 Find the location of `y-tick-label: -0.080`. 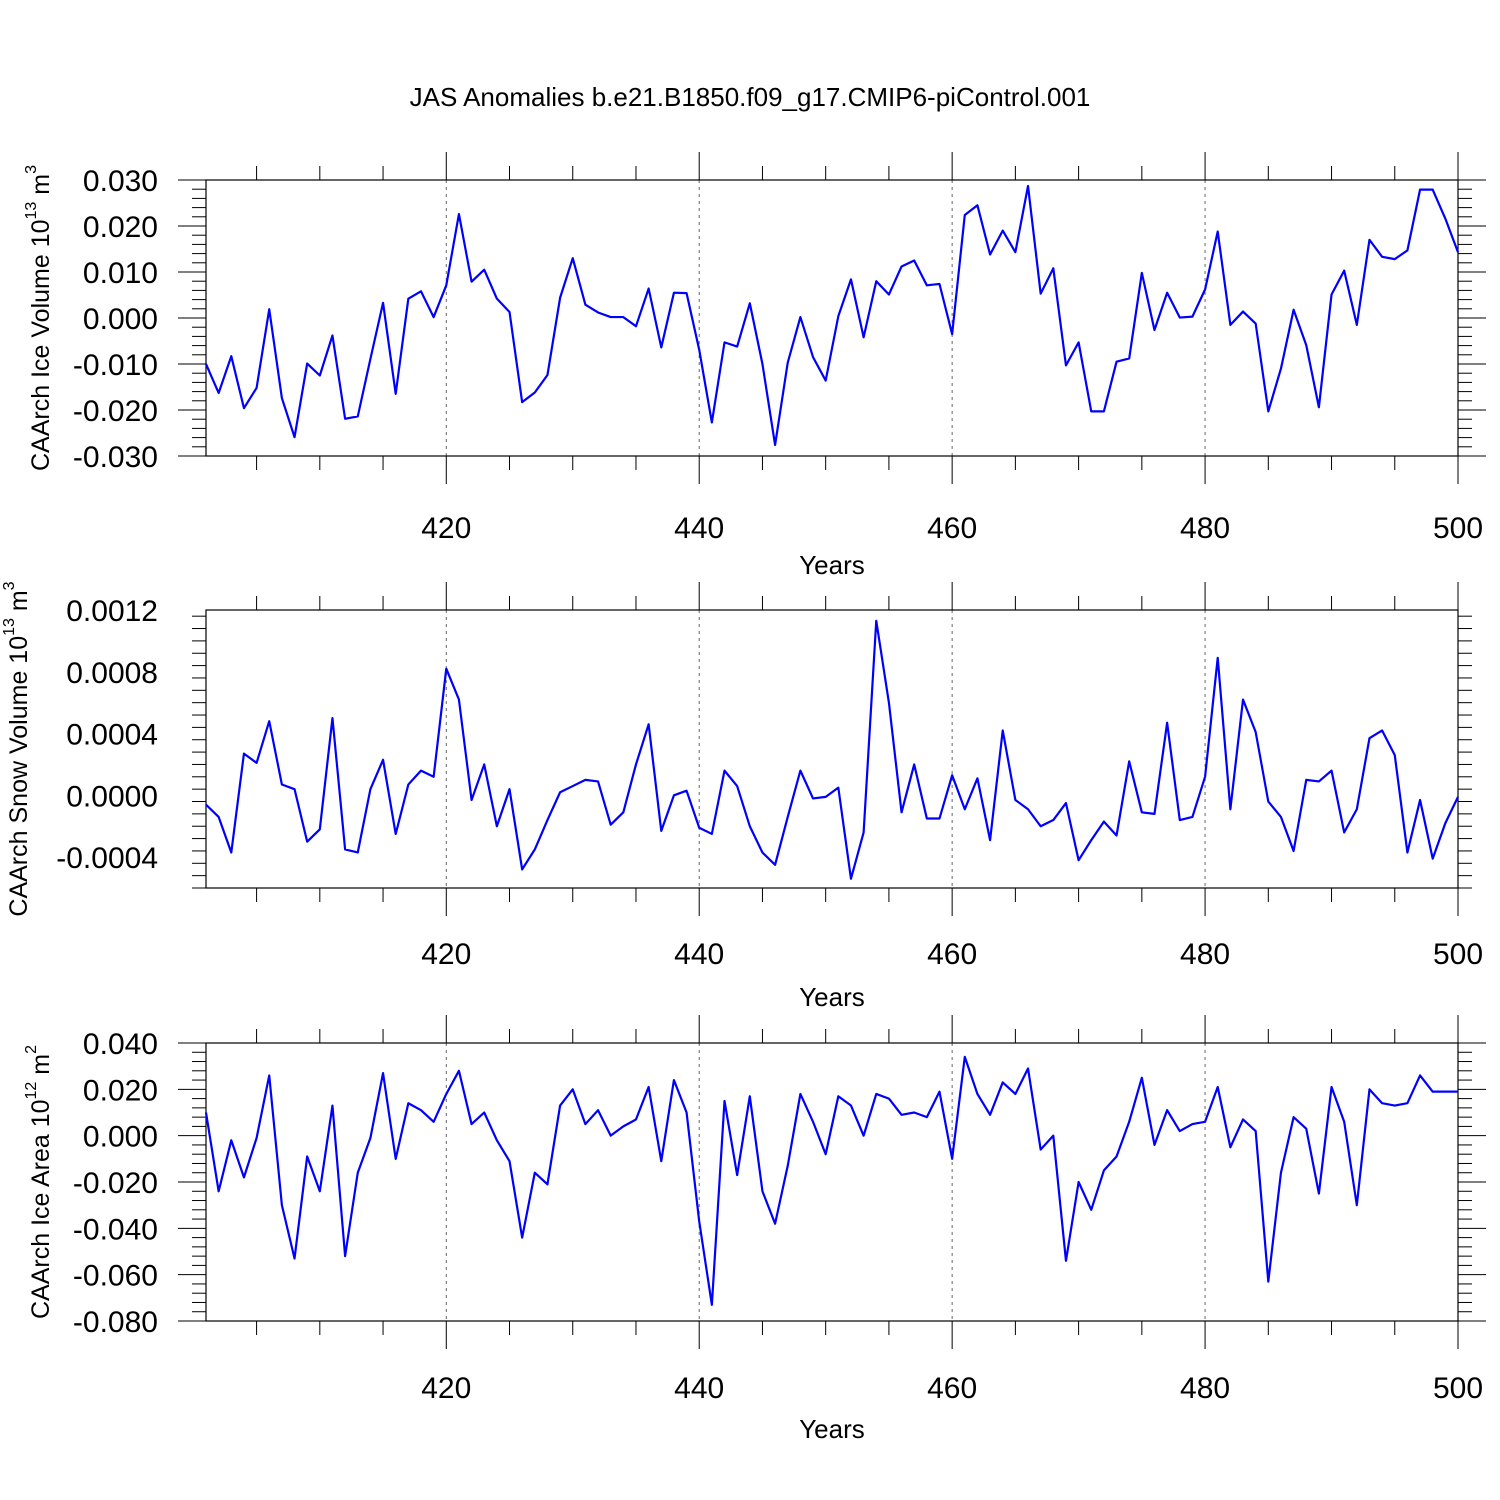

y-tick-label: -0.080 is located at coordinates (115, 1322).